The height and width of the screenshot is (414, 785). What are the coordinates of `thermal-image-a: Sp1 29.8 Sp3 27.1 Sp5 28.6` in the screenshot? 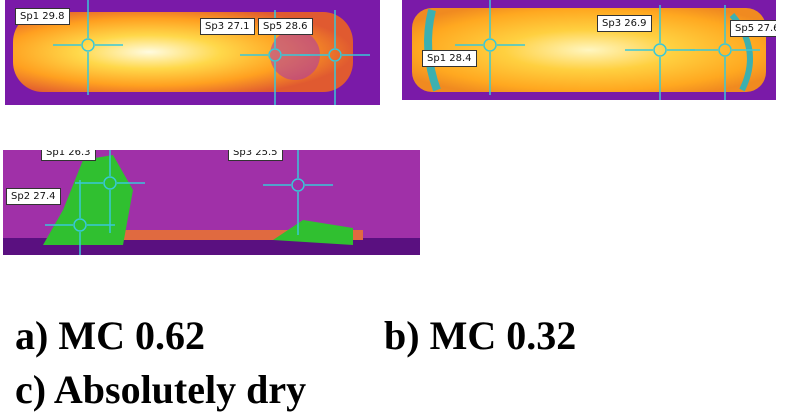 It's located at (192, 52).